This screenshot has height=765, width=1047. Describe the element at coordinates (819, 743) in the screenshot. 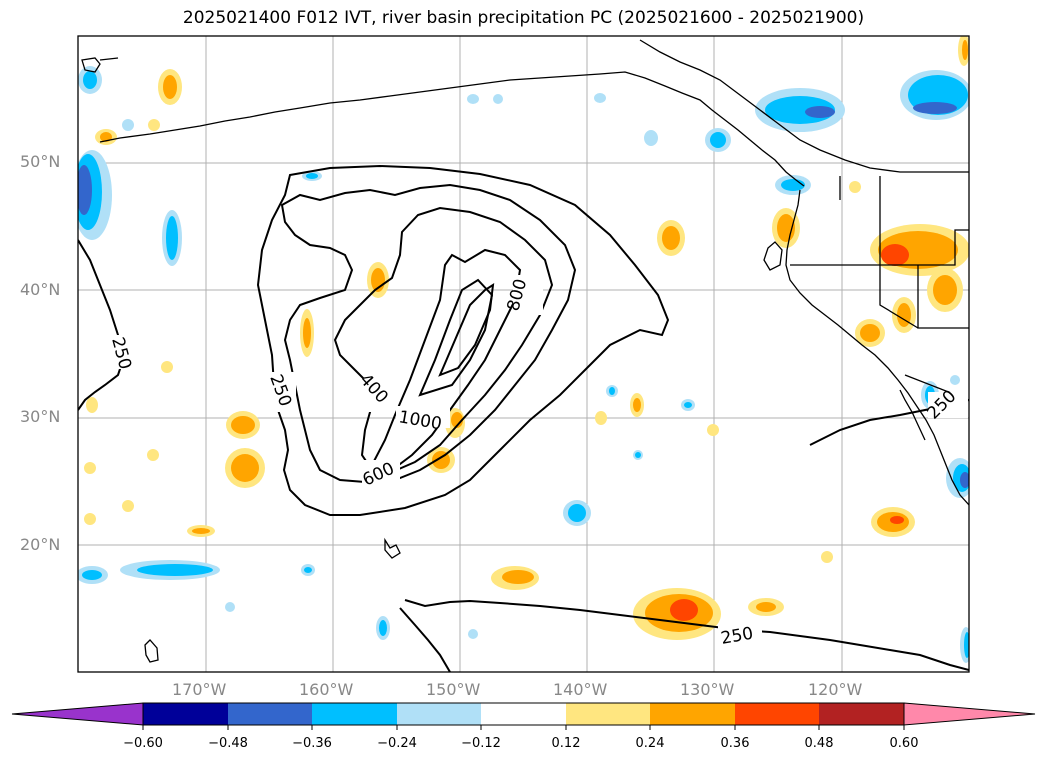

I see `colorbar-tick-label: 0.48` at that location.